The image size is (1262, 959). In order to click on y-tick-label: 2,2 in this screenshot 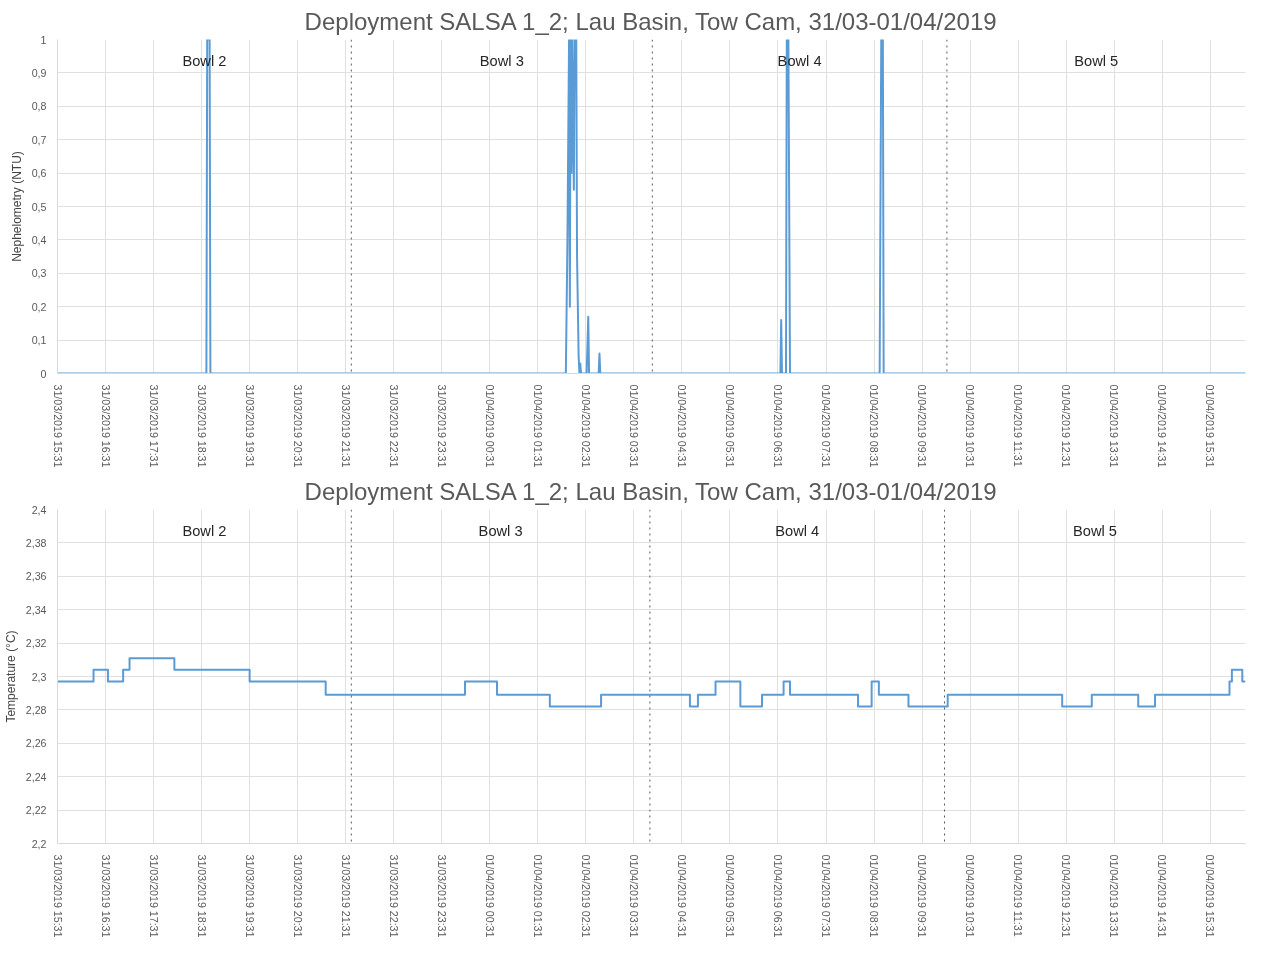, I will do `click(39, 843)`.